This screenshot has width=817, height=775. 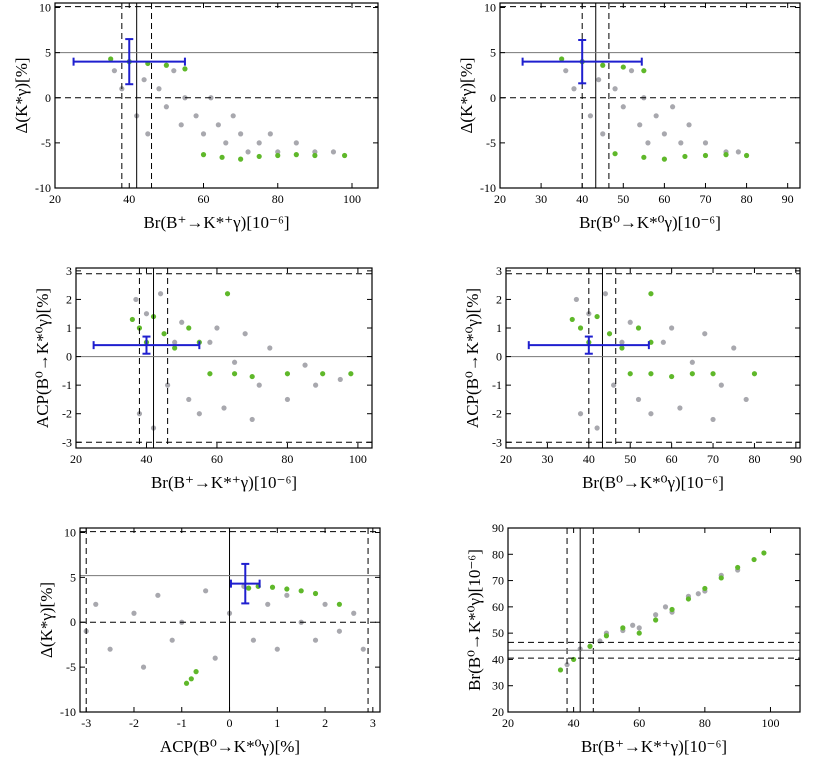 I want to click on y-tick-label: 40, so click(x=498, y=659).